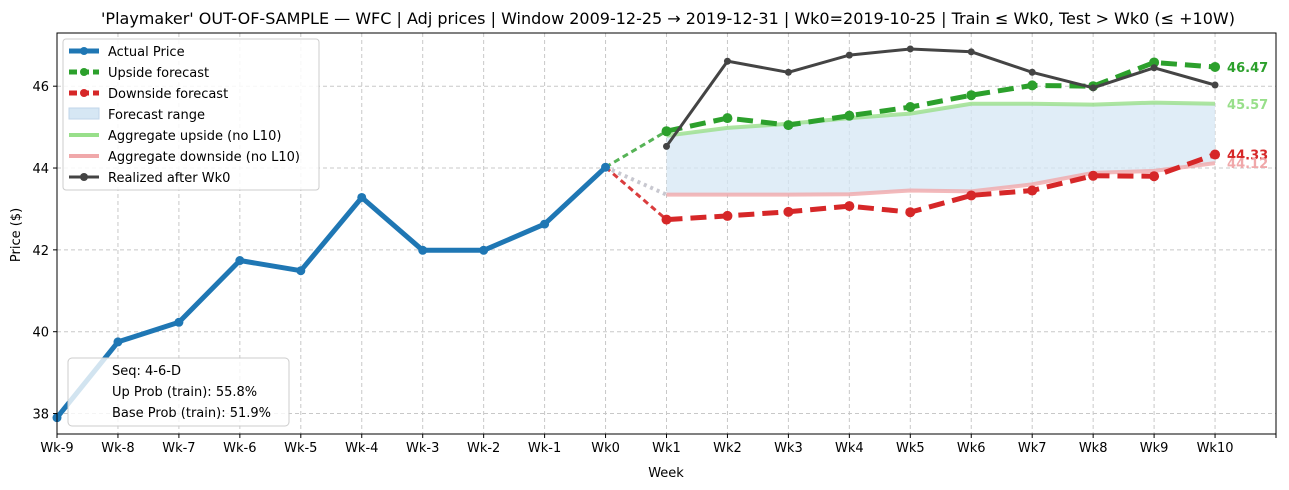  I want to click on legend-label: Aggregate downside (no L10), so click(204, 157).